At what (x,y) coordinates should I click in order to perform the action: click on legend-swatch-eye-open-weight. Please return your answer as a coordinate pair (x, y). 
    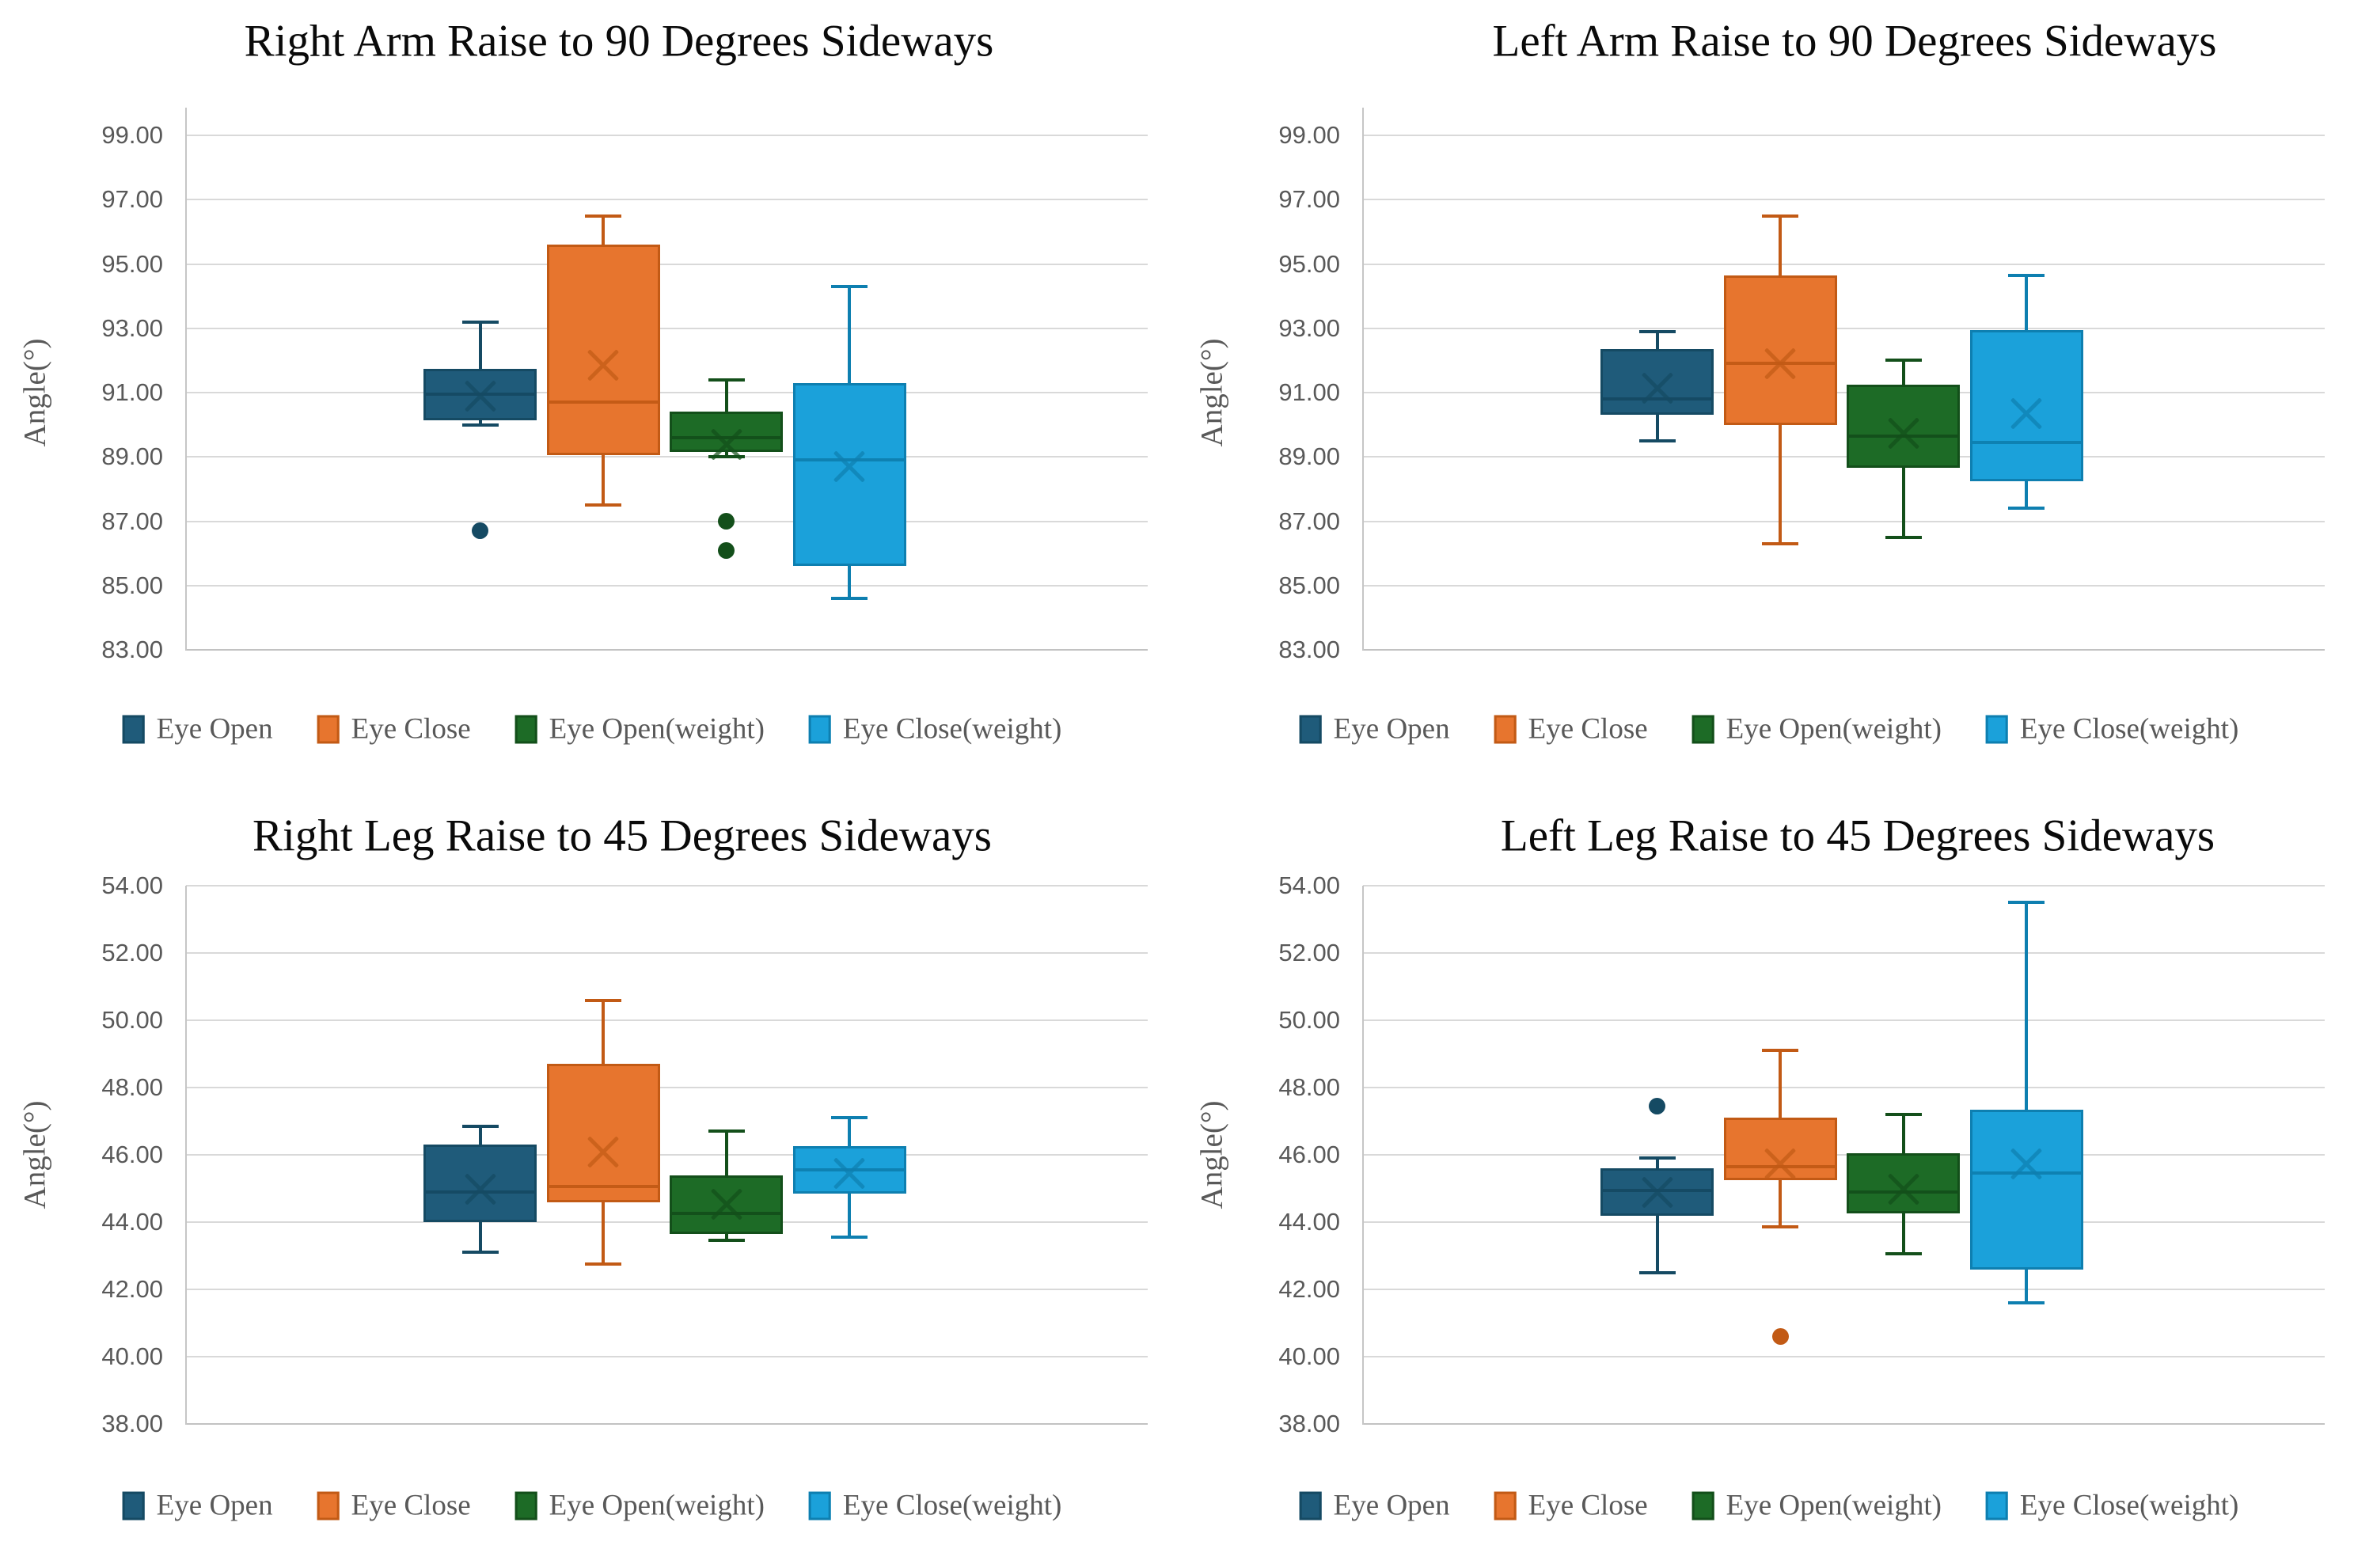
    Looking at the image, I should click on (525, 1505).